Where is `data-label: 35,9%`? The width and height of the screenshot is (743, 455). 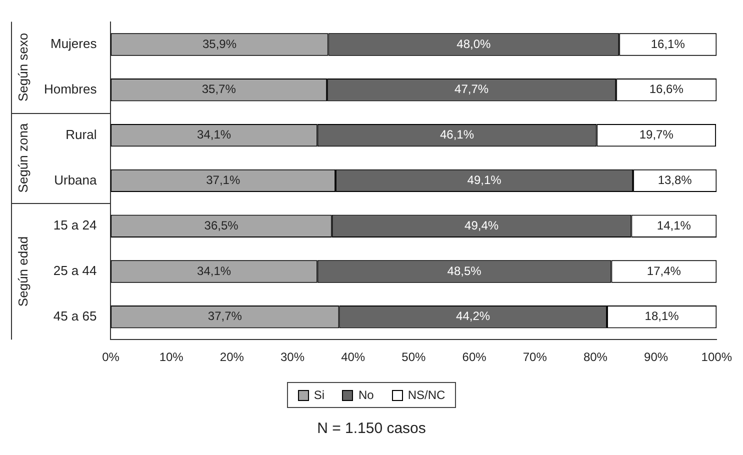 data-label: 35,9% is located at coordinates (219, 43).